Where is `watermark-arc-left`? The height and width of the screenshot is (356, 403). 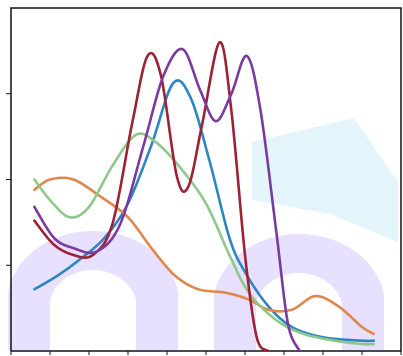 watermark-arc-left is located at coordinates (93, 290).